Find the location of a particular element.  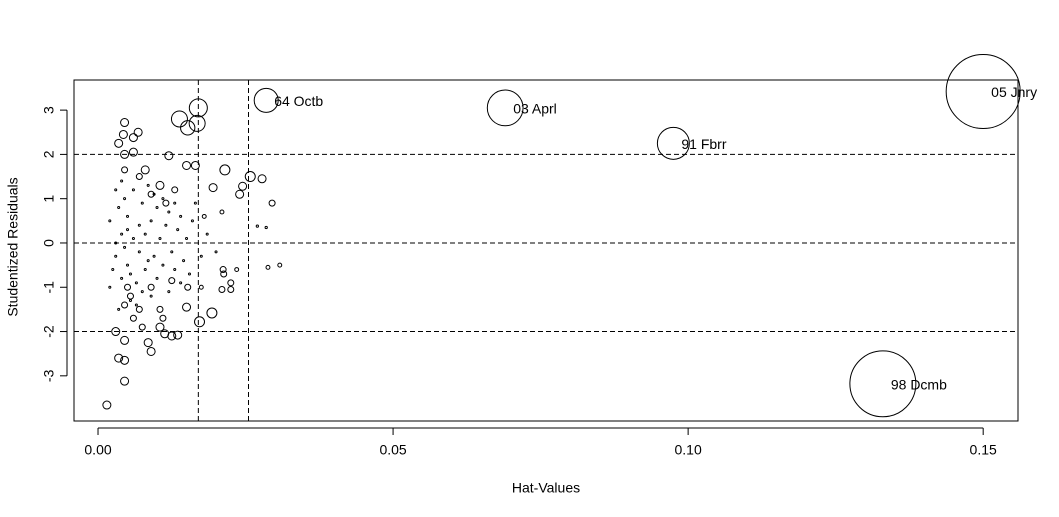

x-tick-label: 0.15 is located at coordinates (983, 450).